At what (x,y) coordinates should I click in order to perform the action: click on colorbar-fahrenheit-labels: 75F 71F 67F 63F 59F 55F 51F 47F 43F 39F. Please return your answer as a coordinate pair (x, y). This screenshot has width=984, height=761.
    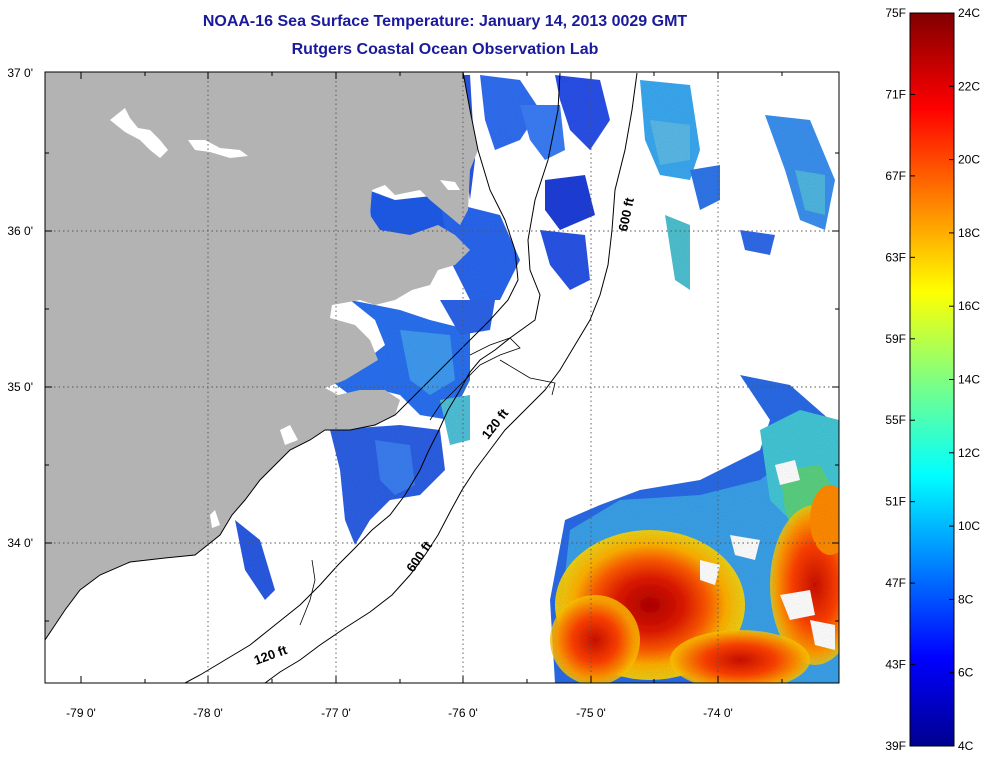
    Looking at the image, I should click on (895, 379).